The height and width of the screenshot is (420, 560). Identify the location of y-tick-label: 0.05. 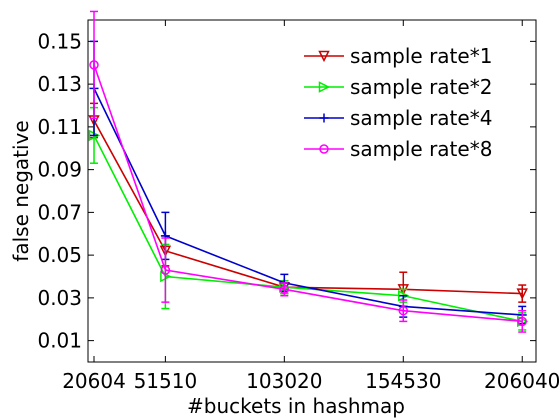
(59, 255).